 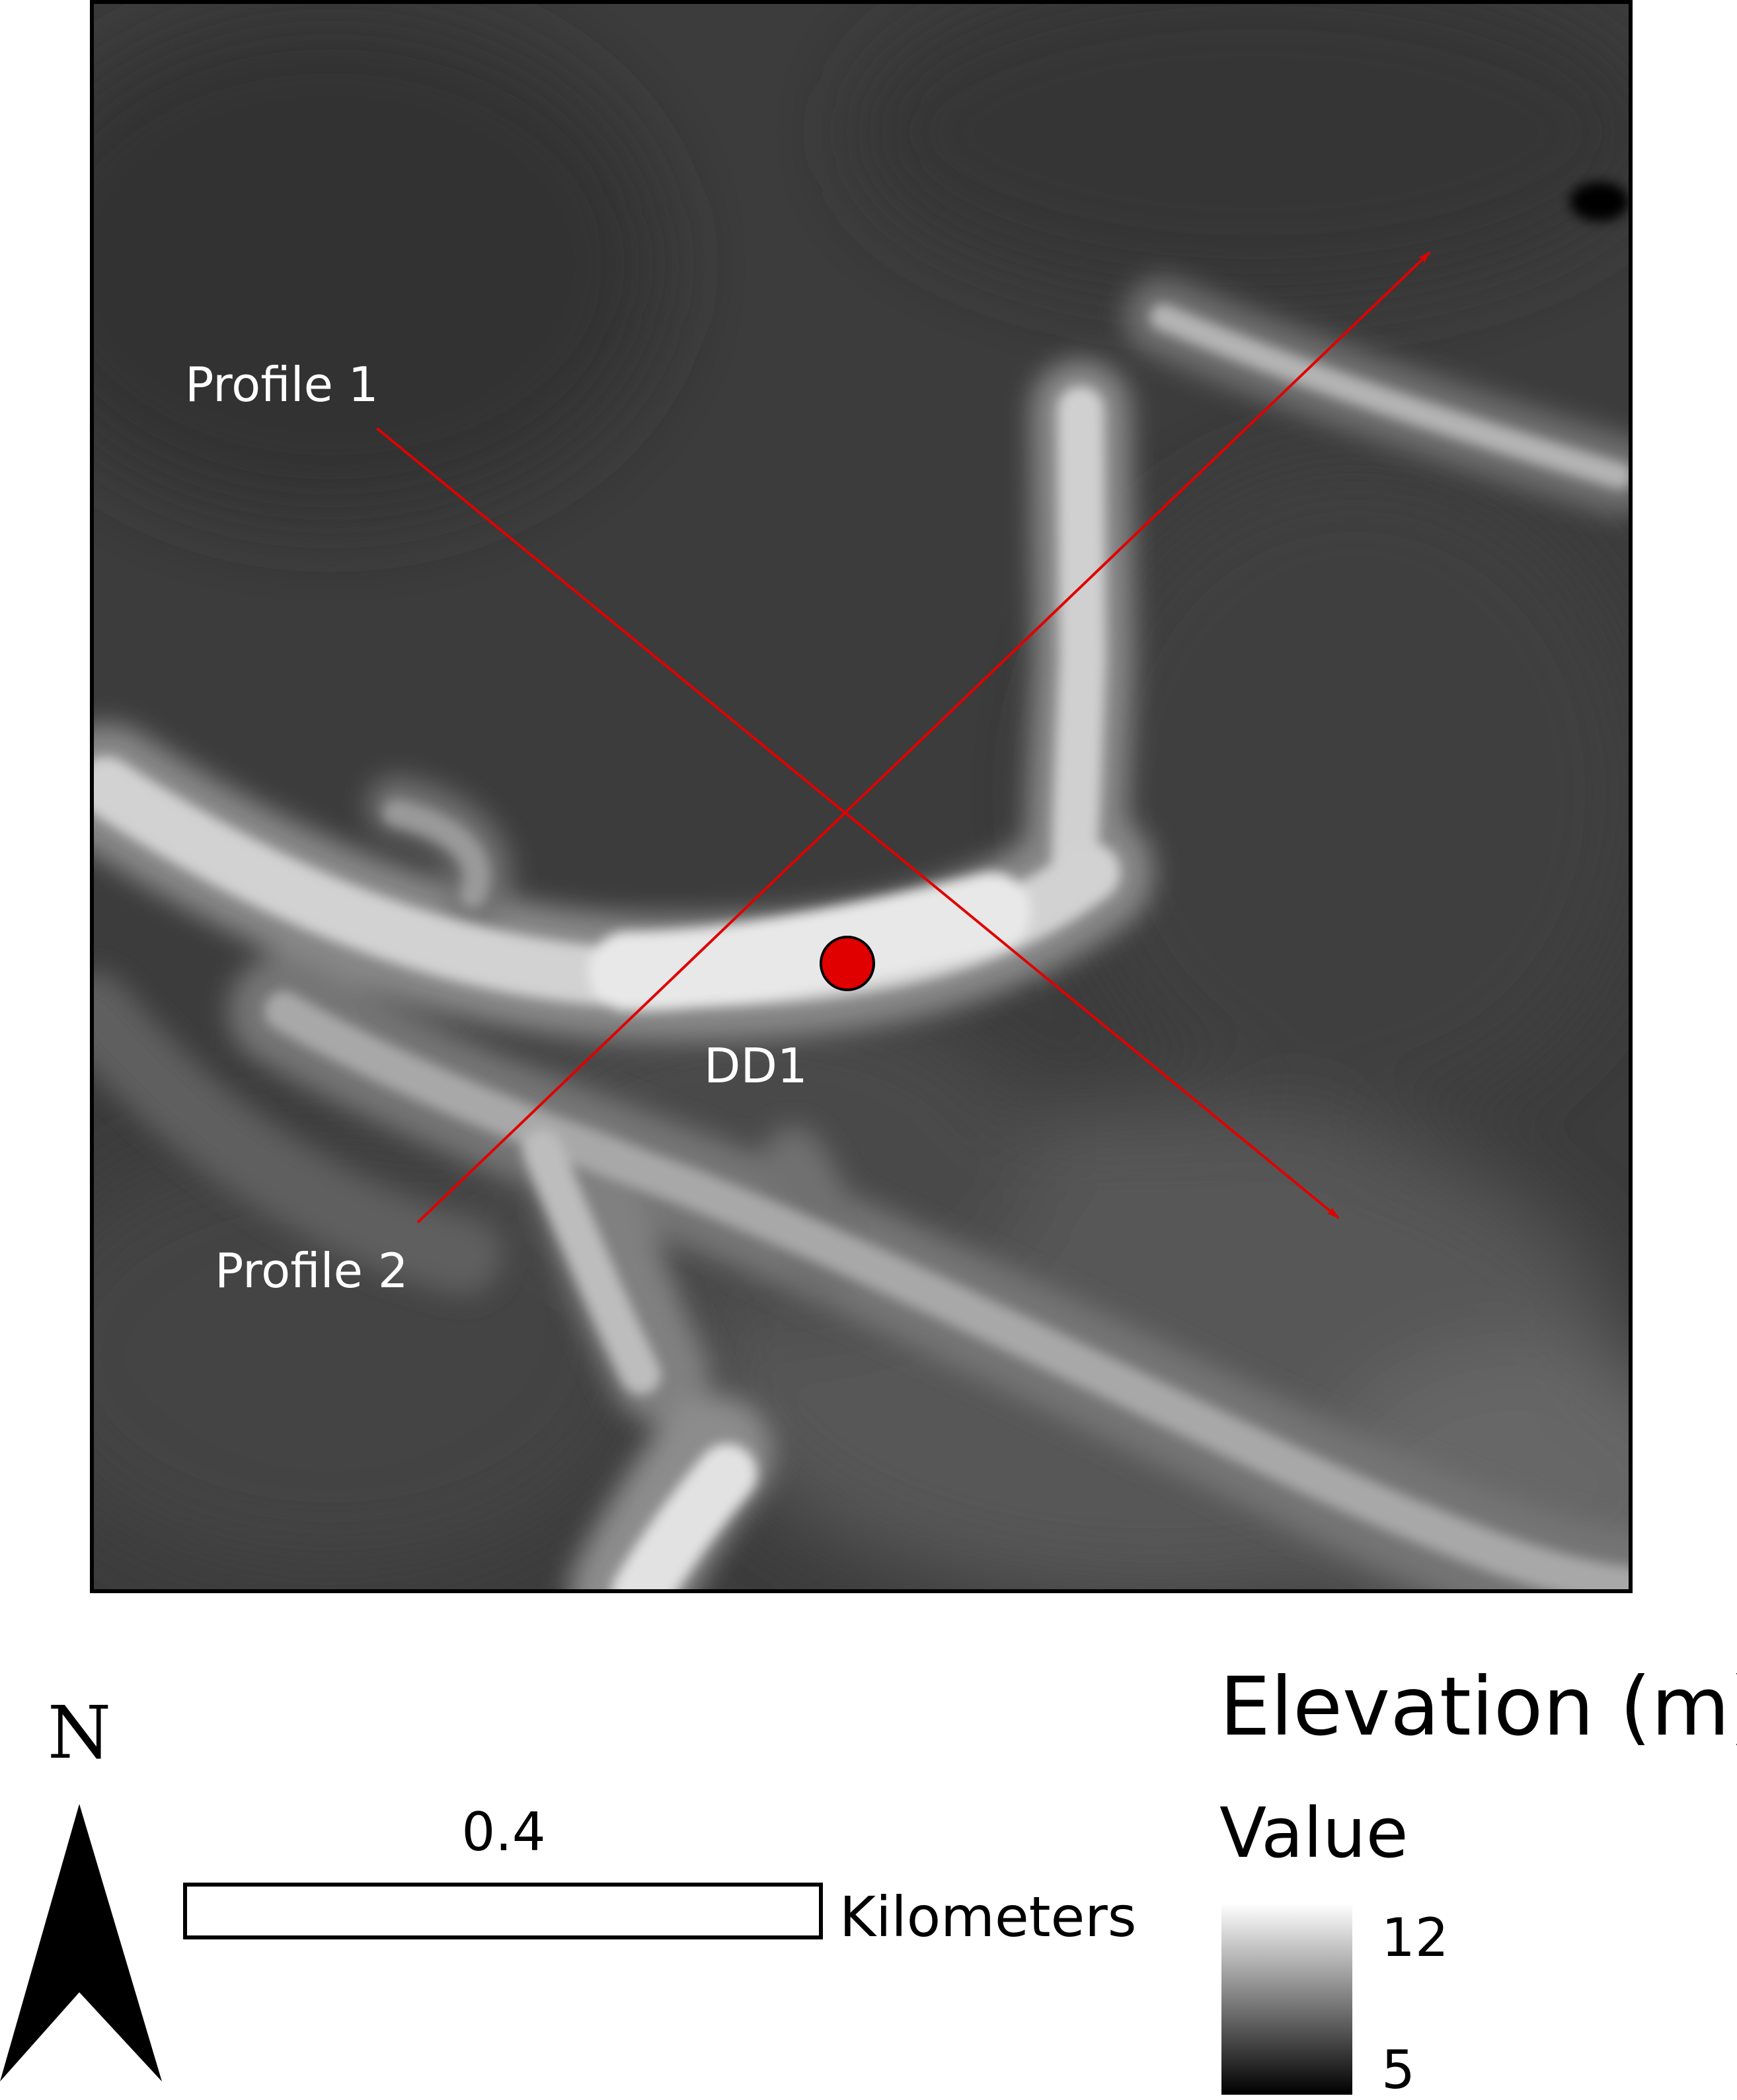 I want to click on scale-bar: 0.4 Kilometers, so click(x=660, y=1875).